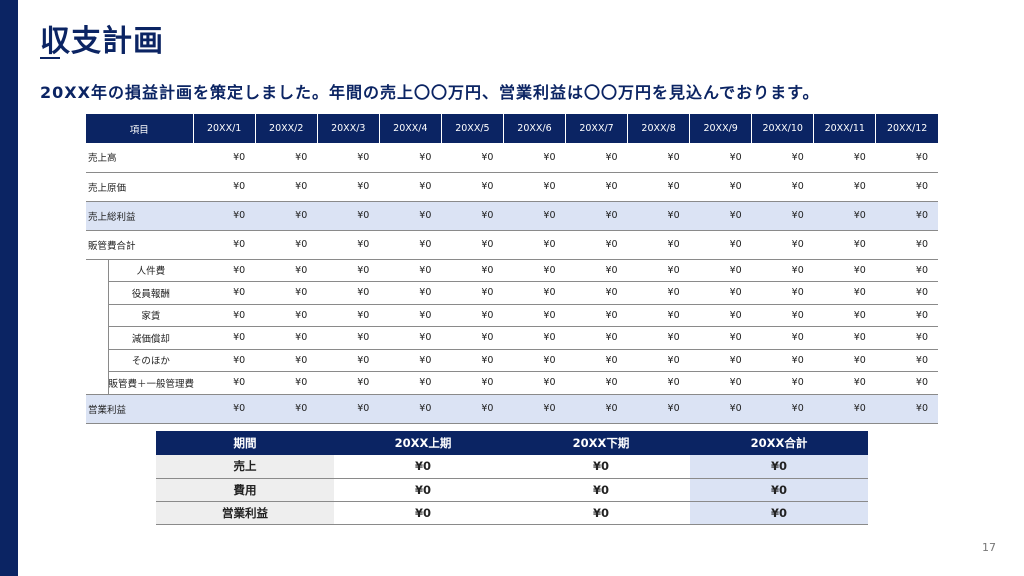 The height and width of the screenshot is (576, 1024). I want to click on row-label: 売上高, so click(140, 158).